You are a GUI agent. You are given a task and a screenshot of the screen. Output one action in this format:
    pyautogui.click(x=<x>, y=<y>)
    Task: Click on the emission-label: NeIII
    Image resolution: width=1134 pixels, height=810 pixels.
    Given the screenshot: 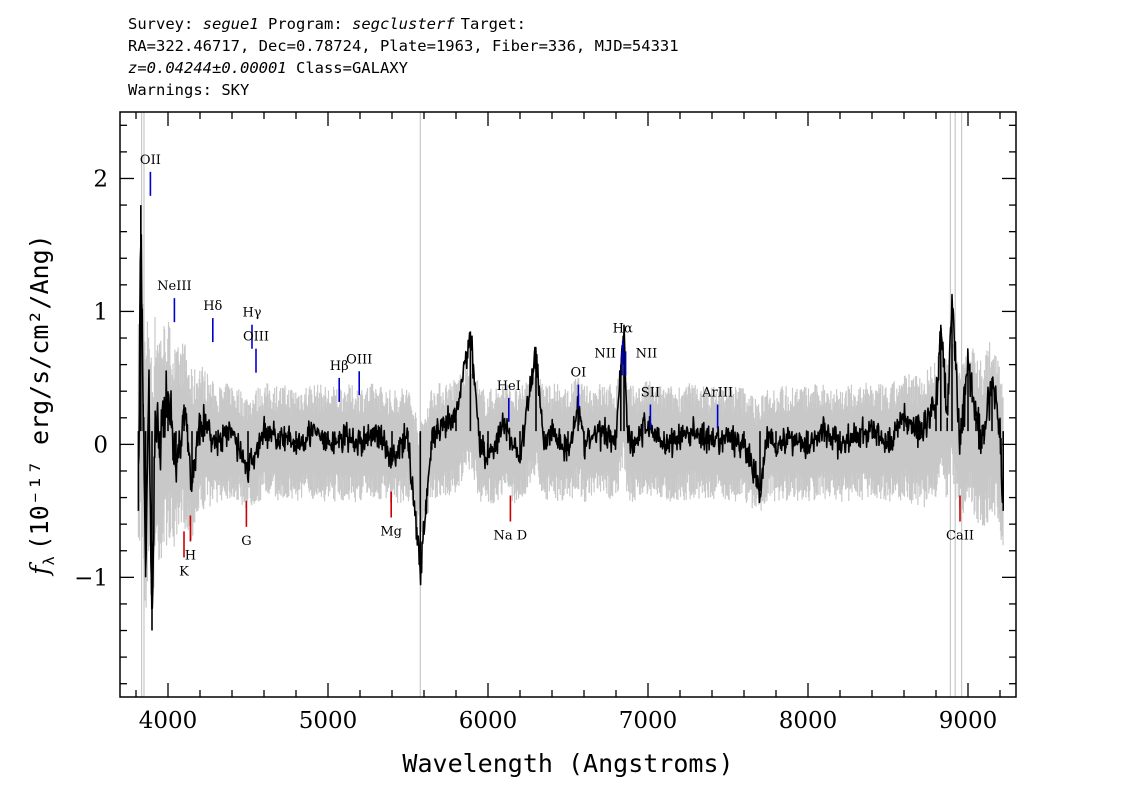 What is the action you would take?
    pyautogui.click(x=174, y=286)
    